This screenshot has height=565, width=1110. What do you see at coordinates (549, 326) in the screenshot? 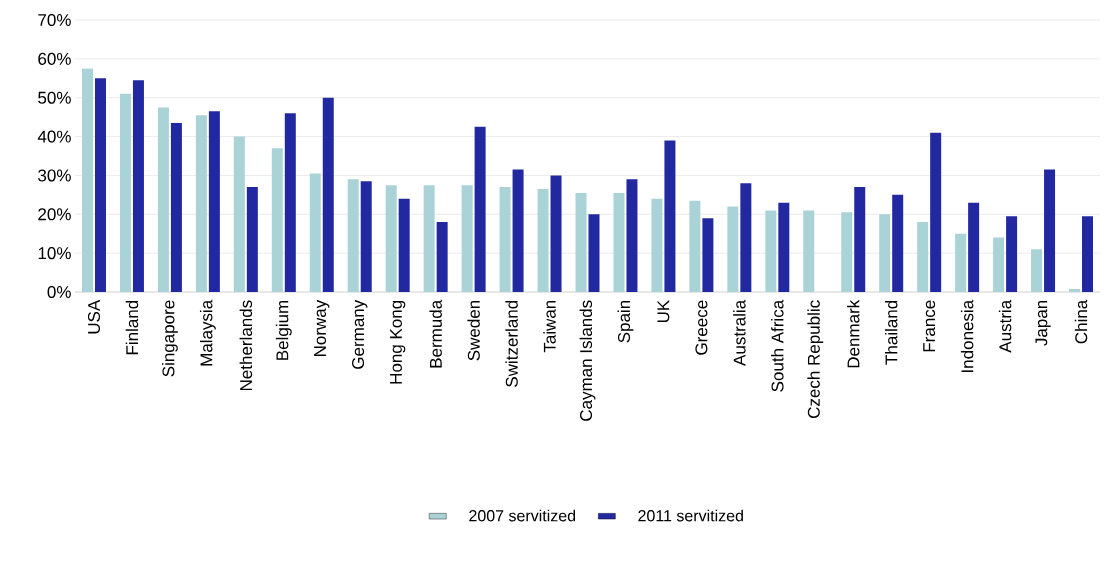
I see `x-tick-label: Taiwan` at bounding box center [549, 326].